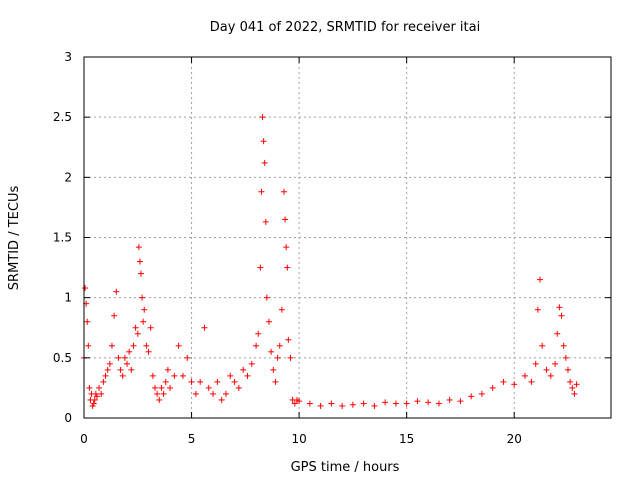 The image size is (640, 480). Describe the element at coordinates (345, 467) in the screenshot. I see `x-axis-label: GPS time / hours` at that location.